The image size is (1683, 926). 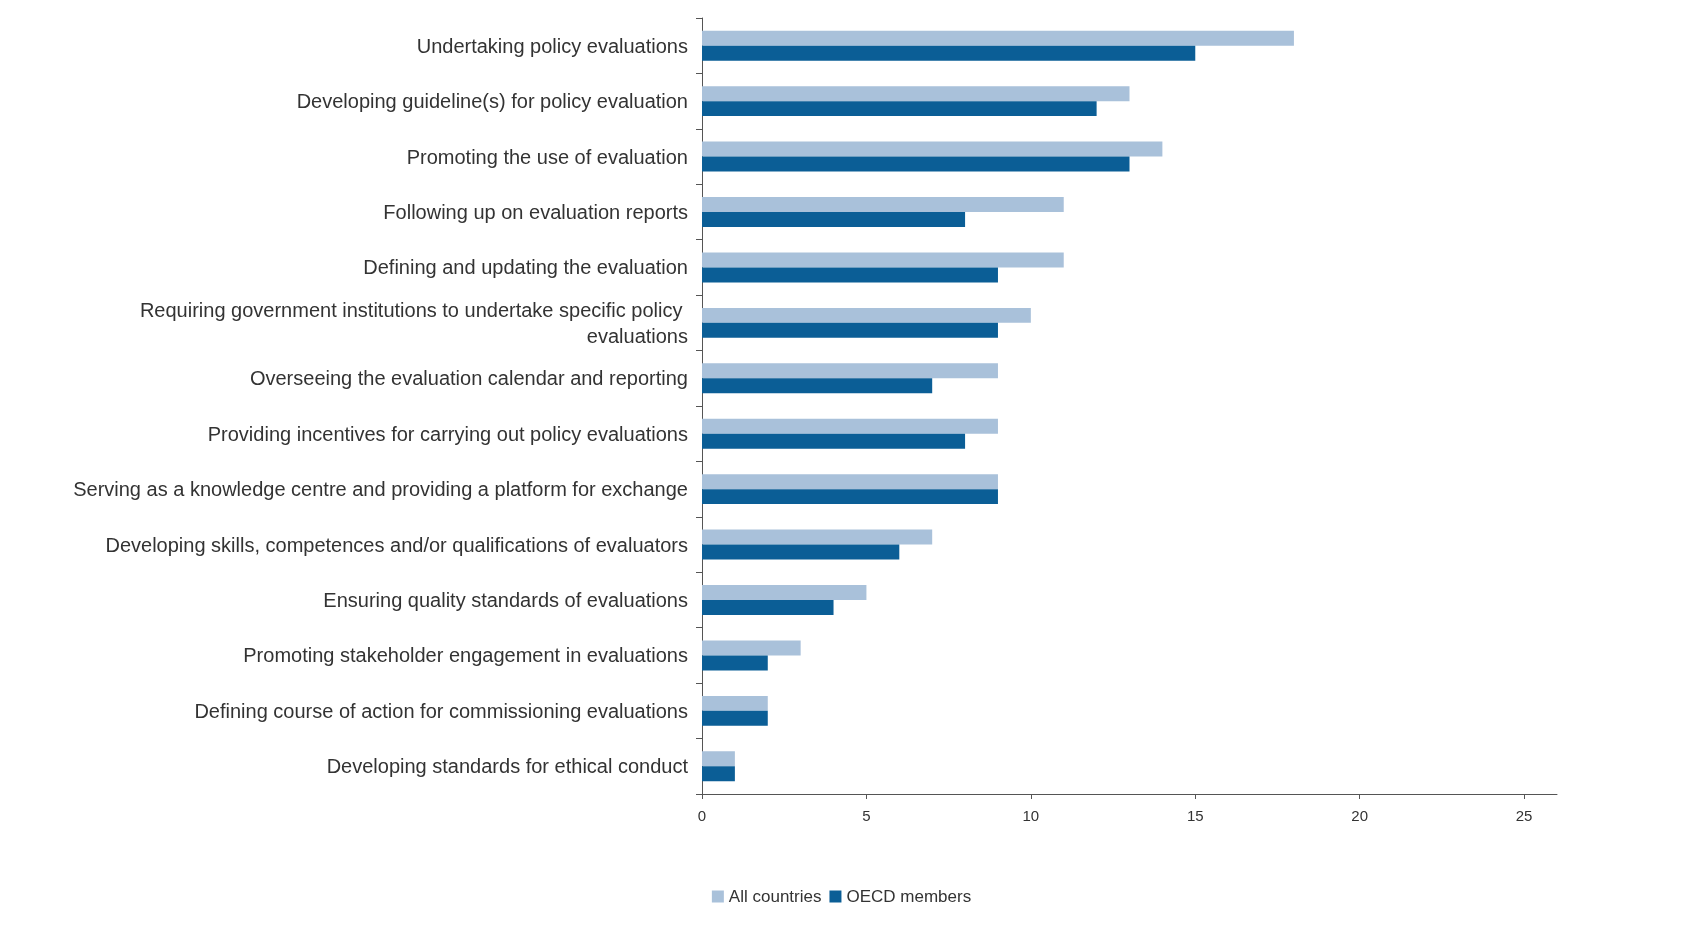 I want to click on y-tick-label: Promoting the use of evaluation, so click(x=547, y=156).